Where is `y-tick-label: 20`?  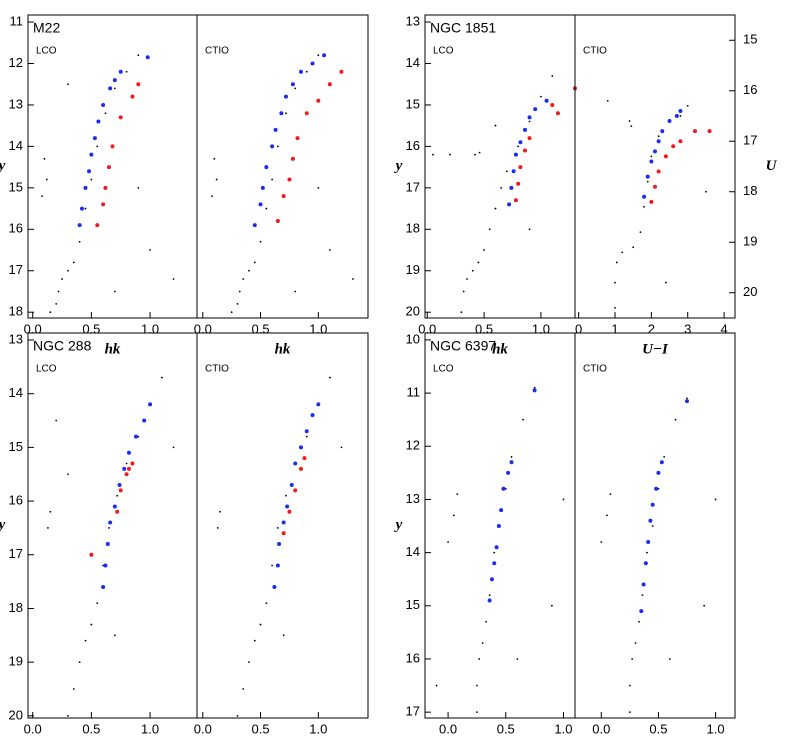
y-tick-label: 20 is located at coordinates (413, 311).